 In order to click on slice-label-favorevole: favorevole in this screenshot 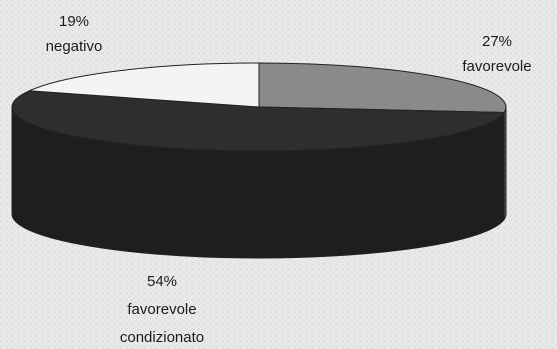, I will do `click(496, 66)`.